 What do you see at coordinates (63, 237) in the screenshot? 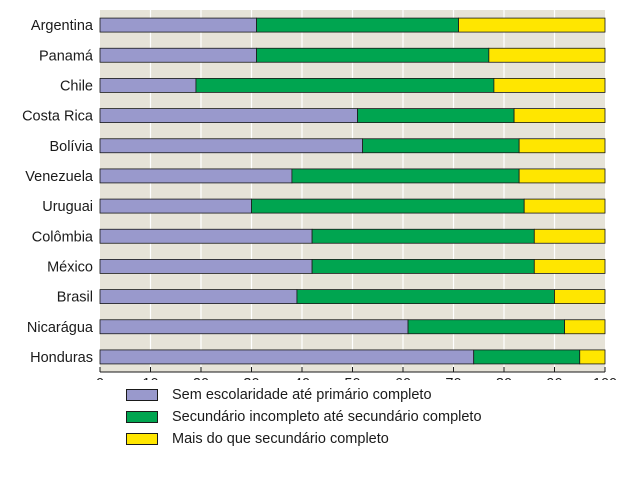
I see `category-label: Colômbia` at bounding box center [63, 237].